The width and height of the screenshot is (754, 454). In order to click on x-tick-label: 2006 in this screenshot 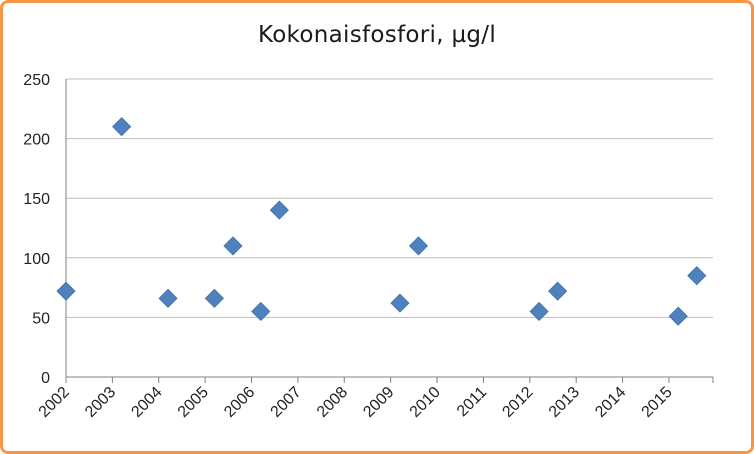, I will do `click(239, 402)`.